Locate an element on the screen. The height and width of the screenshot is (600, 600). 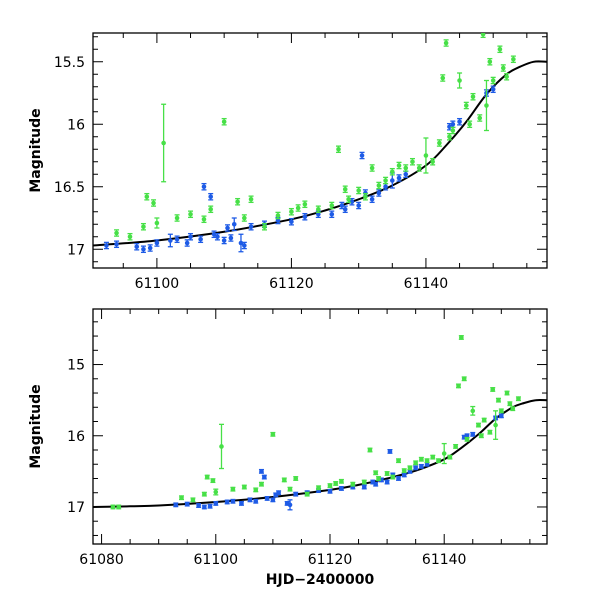
y-tick-label: 16.5 is located at coordinates (69, 188).